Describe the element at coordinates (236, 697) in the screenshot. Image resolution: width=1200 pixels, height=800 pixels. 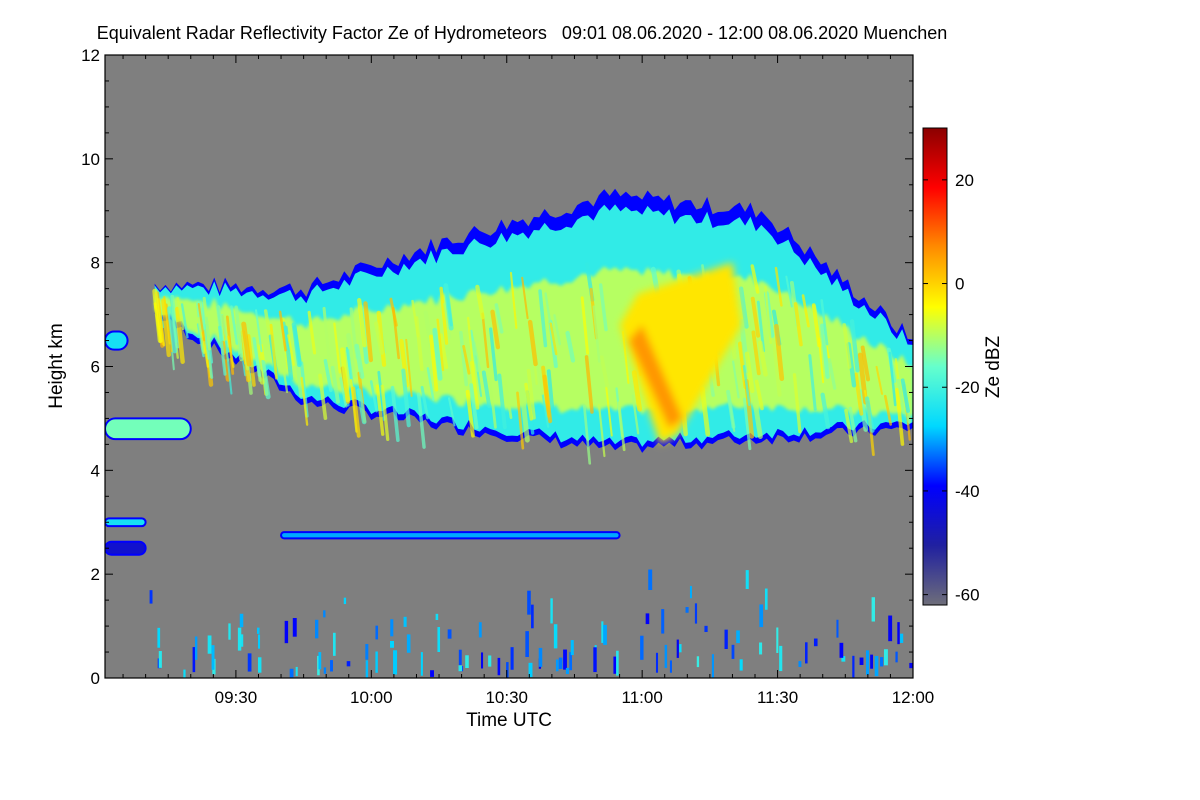
I see `x-tick-label: 09:30` at that location.